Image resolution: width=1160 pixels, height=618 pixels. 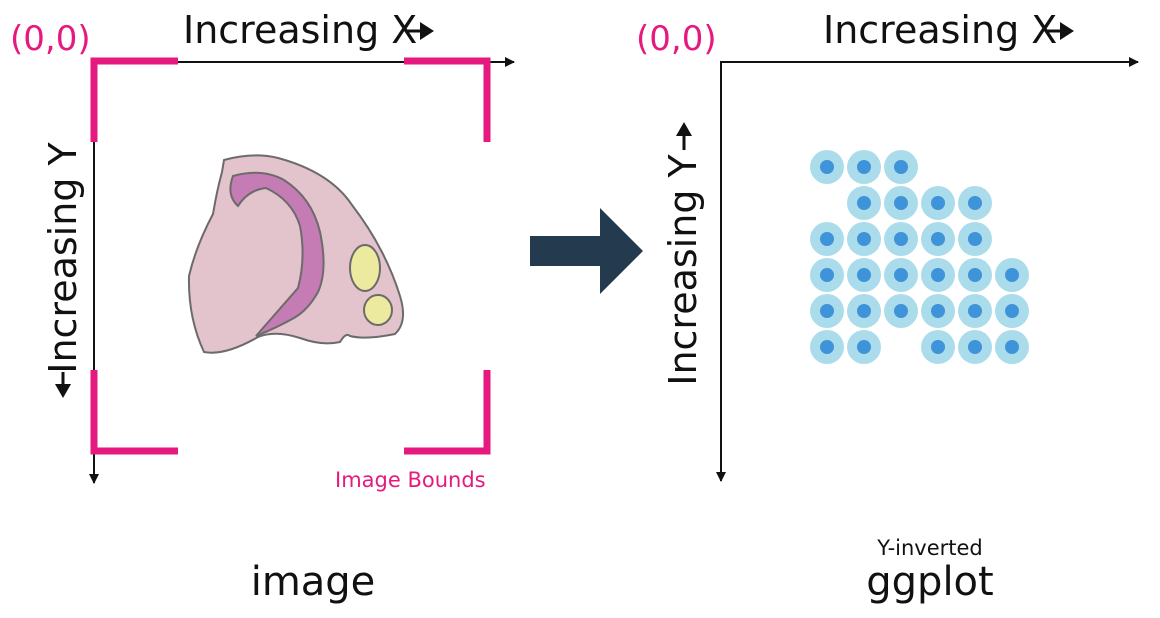 I want to click on left-x-axis-label: Increasing X, so click(x=300, y=30).